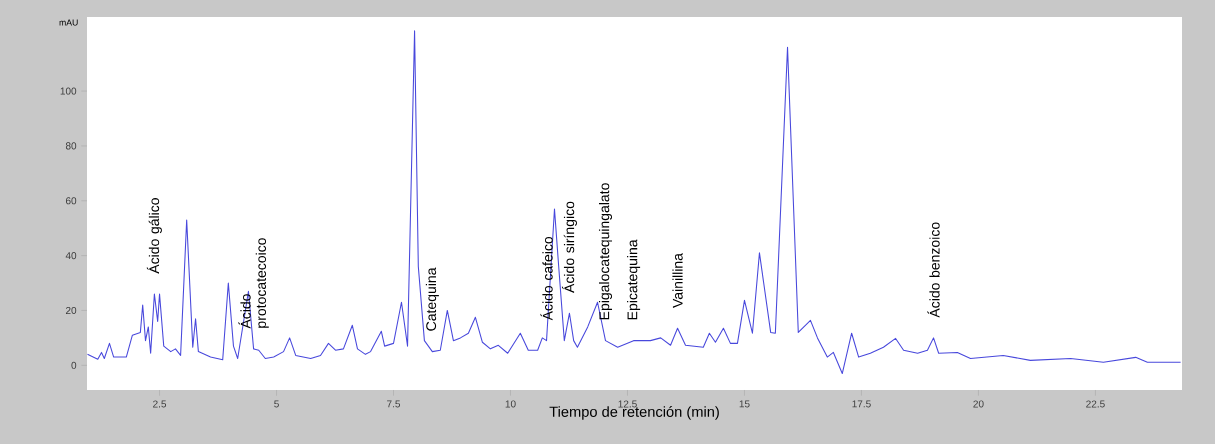 The height and width of the screenshot is (444, 1215). What do you see at coordinates (569, 247) in the screenshot?
I see `annotation: Ácido siríngico` at bounding box center [569, 247].